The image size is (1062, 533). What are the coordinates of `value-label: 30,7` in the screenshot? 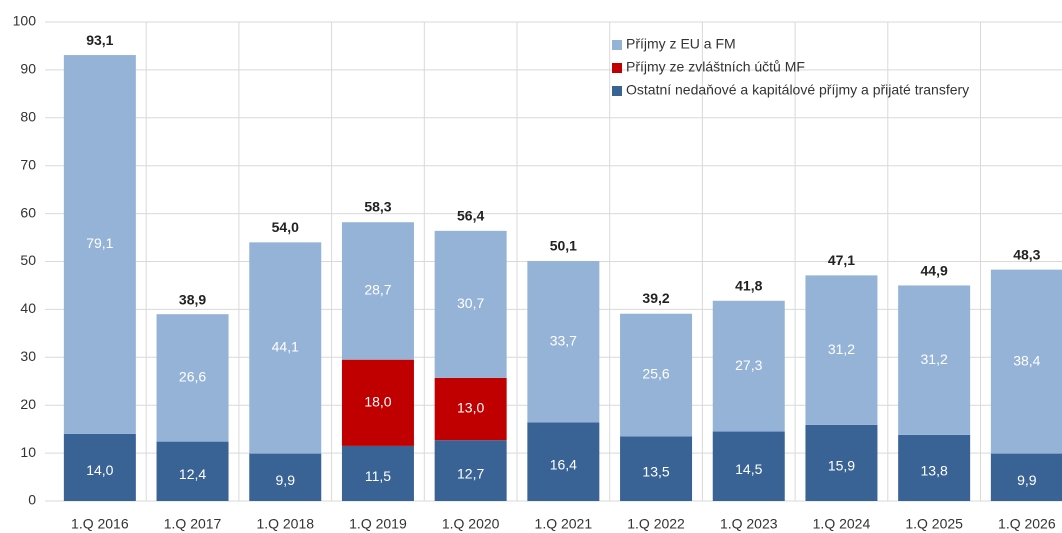 It's located at (470, 303).